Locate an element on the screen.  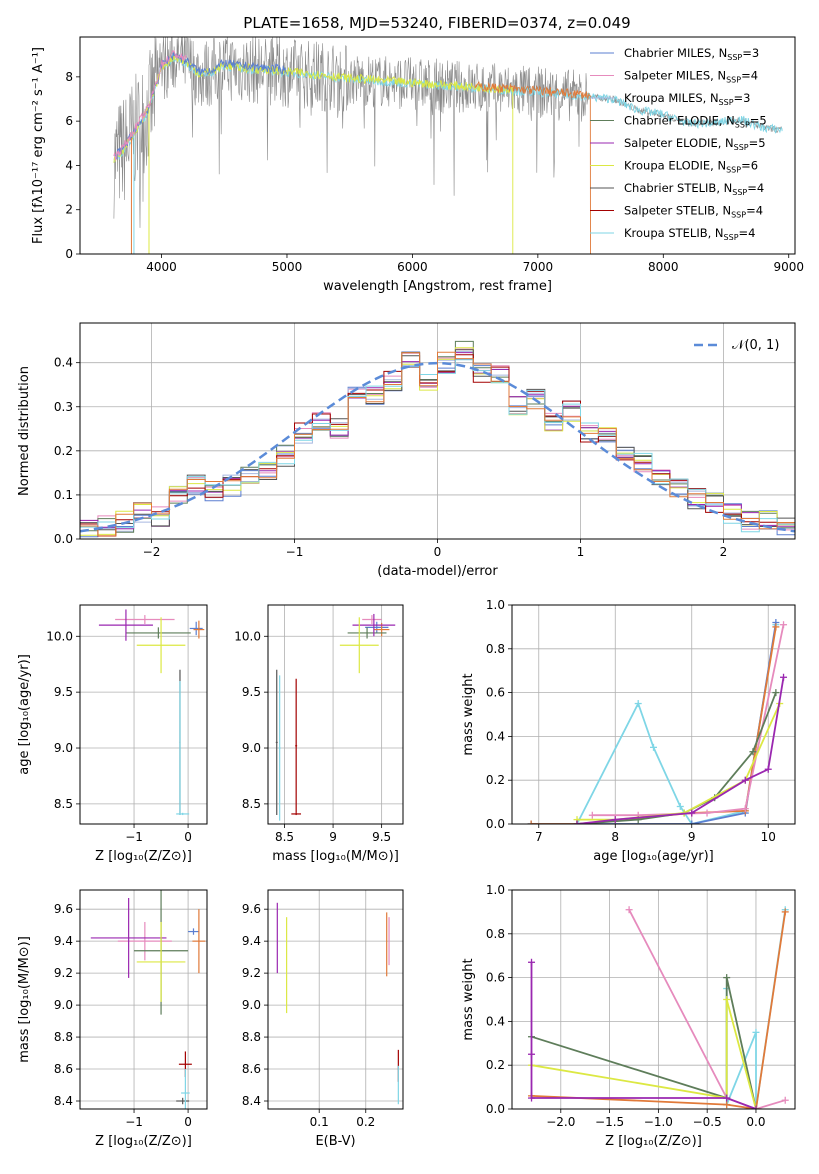
x-tick-label: 0.1 is located at coordinates (319, 1122).